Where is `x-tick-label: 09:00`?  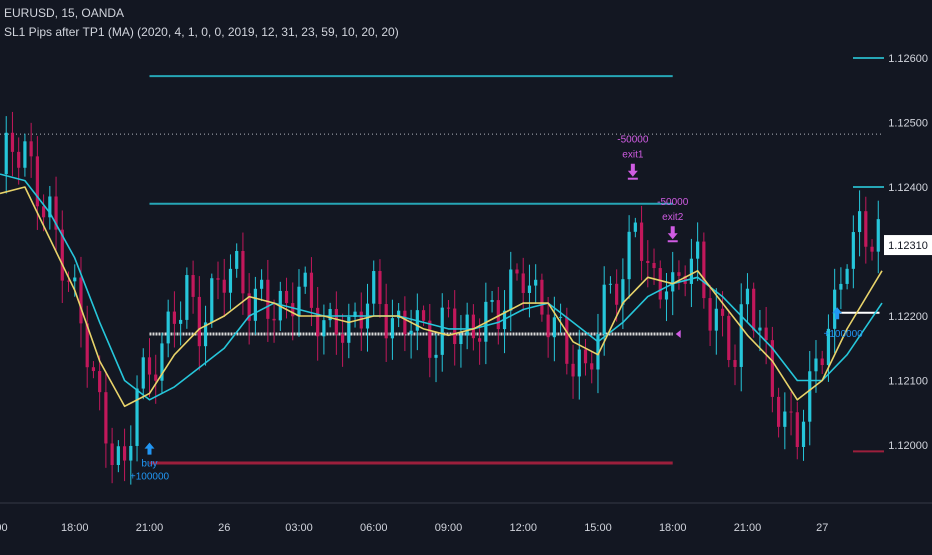
x-tick-label: 09:00 is located at coordinates (449, 528).